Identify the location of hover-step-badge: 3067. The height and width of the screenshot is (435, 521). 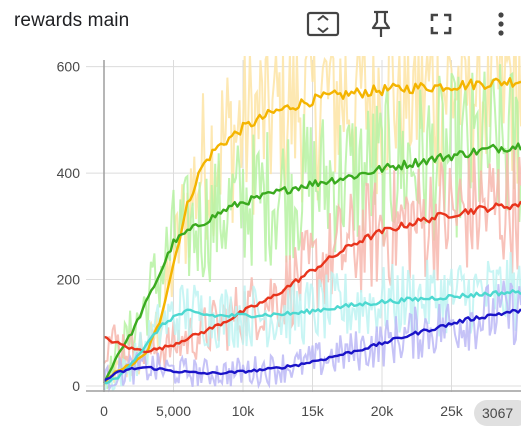
(497, 413).